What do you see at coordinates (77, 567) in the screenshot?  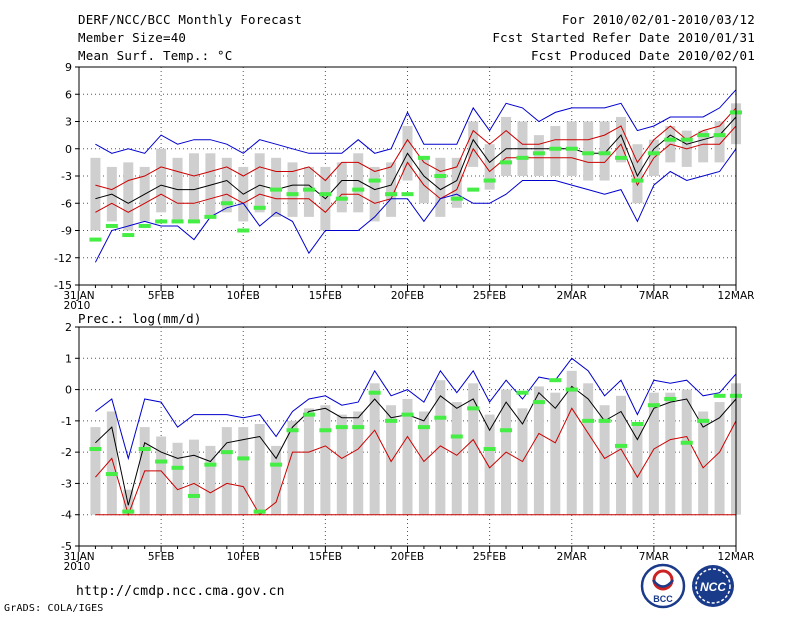 I see `panel2-xtick-sublabel: 2010` at bounding box center [77, 567].